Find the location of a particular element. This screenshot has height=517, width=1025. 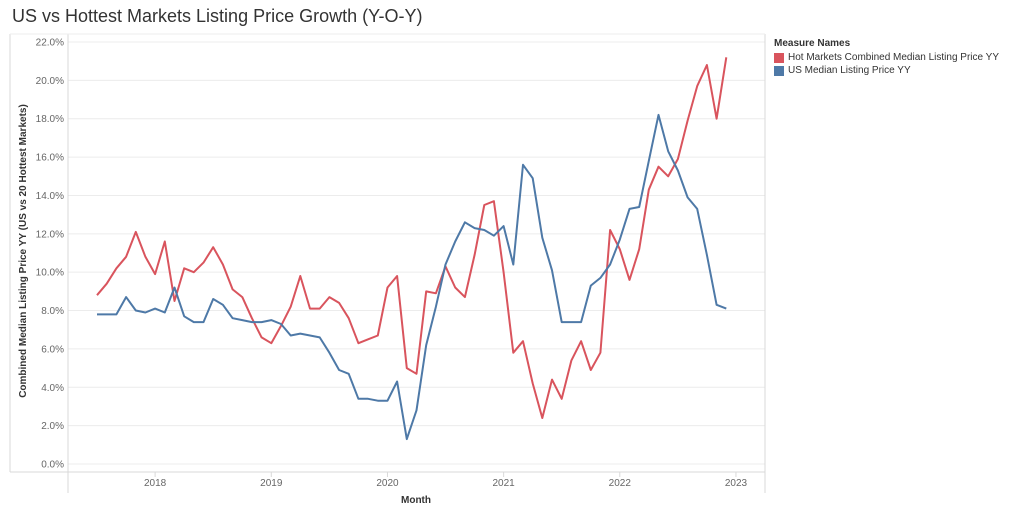

x-tick-label: 2019 is located at coordinates (271, 483).